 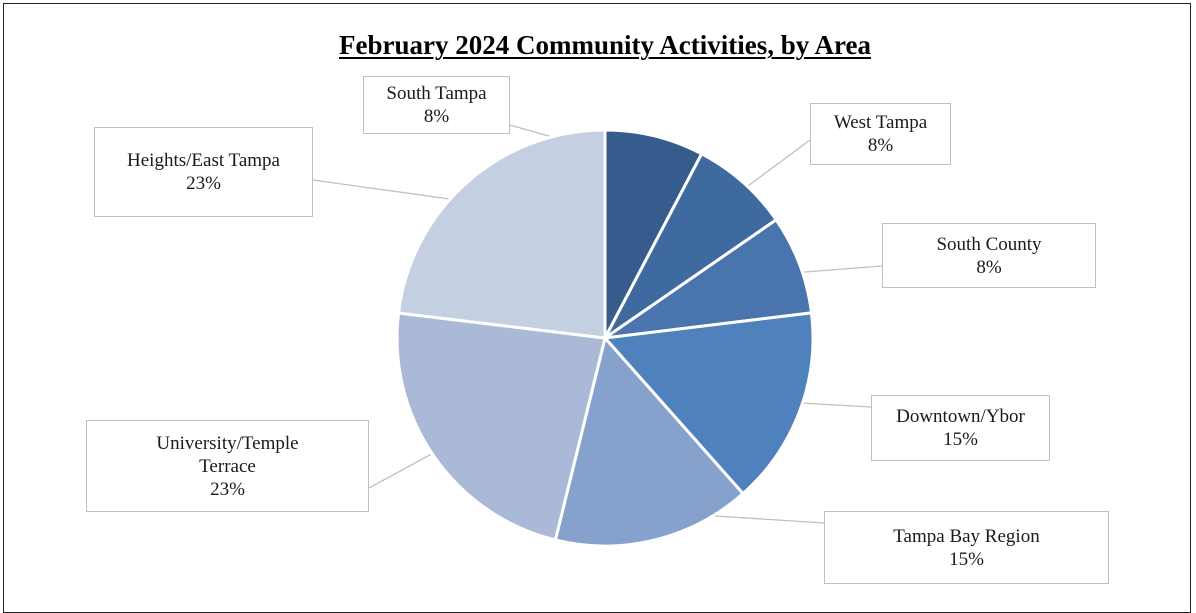 I want to click on pie-slice-south-tampa, so click(x=653, y=234).